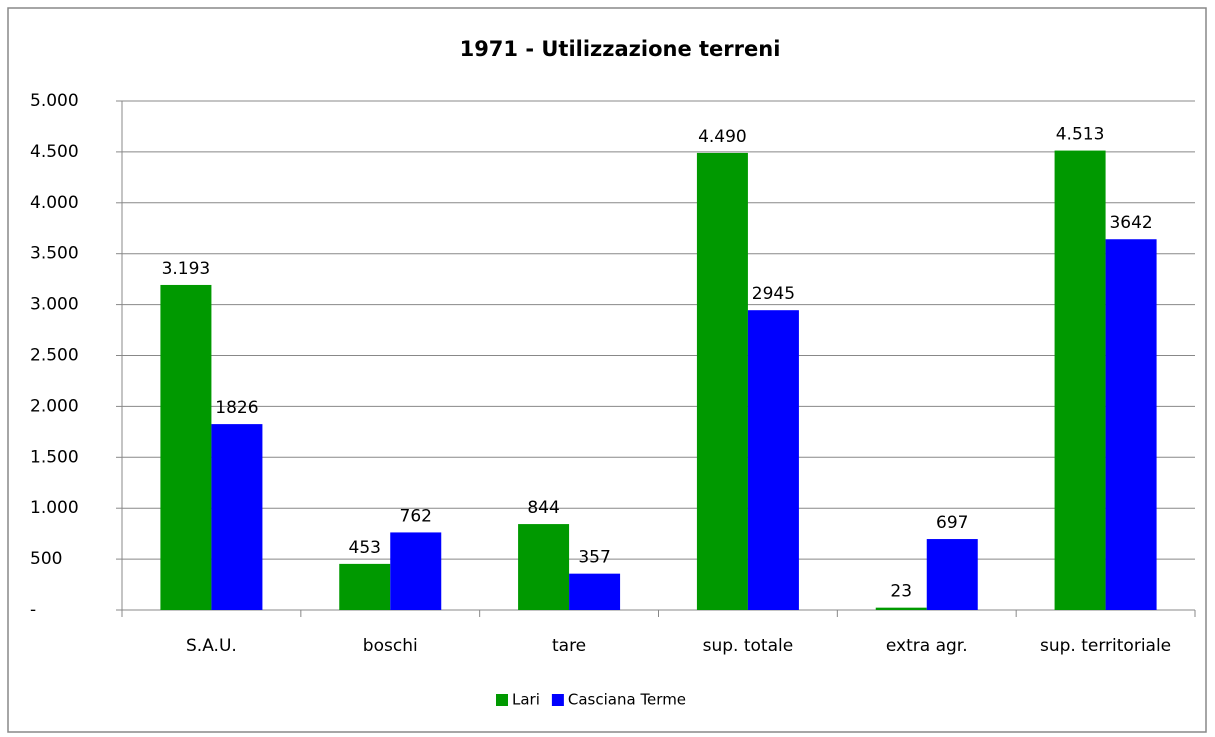  What do you see at coordinates (952, 523) in the screenshot?
I see `data-label: 697` at bounding box center [952, 523].